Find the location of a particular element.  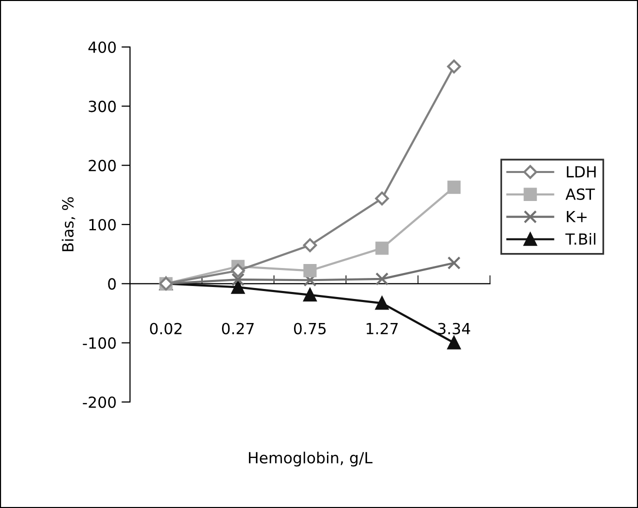

y-tick-label: -100 is located at coordinates (99, 343).